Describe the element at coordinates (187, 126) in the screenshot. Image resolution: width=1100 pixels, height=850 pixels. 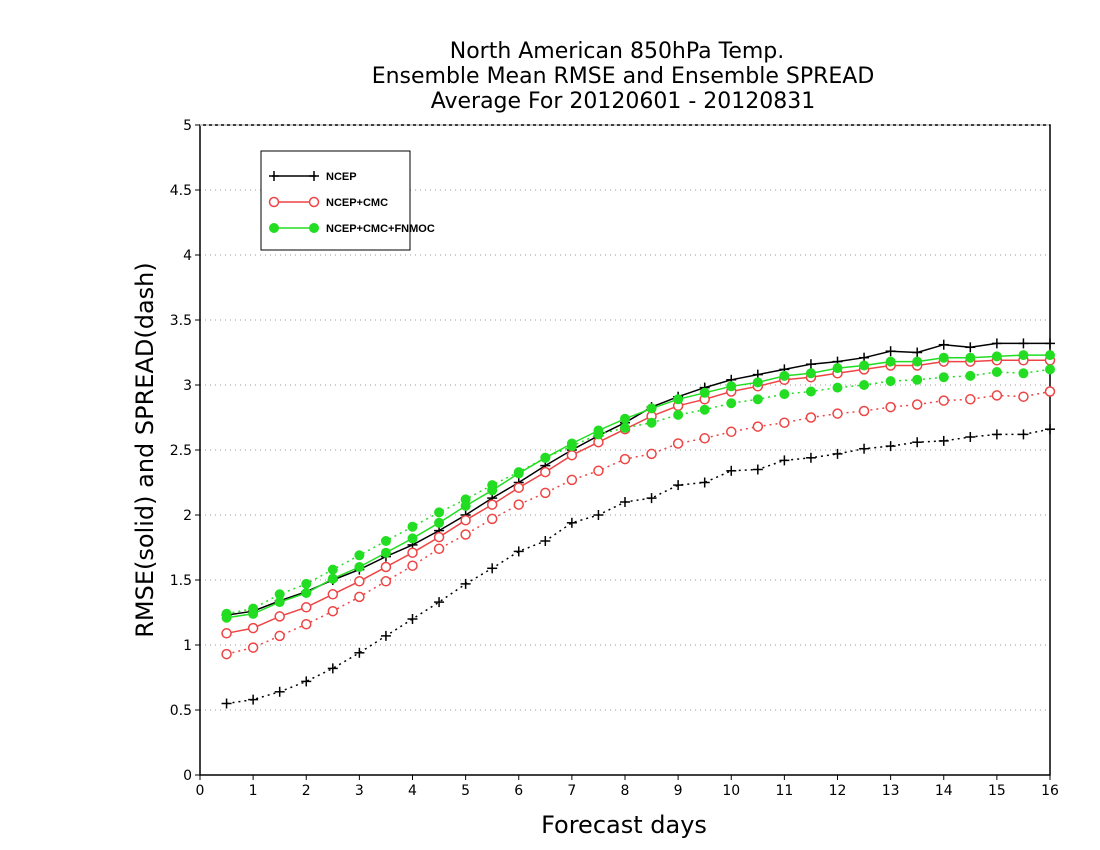
I see `y-tick-label: 5` at that location.